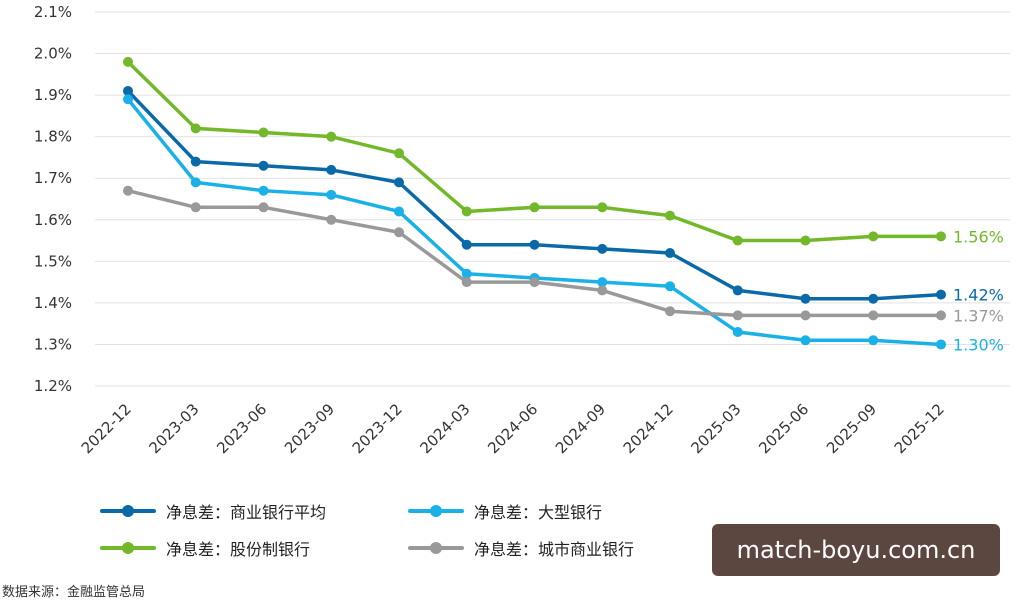  What do you see at coordinates (445, 428) in the screenshot?
I see `x-tick-label: 2024-03` at bounding box center [445, 428].